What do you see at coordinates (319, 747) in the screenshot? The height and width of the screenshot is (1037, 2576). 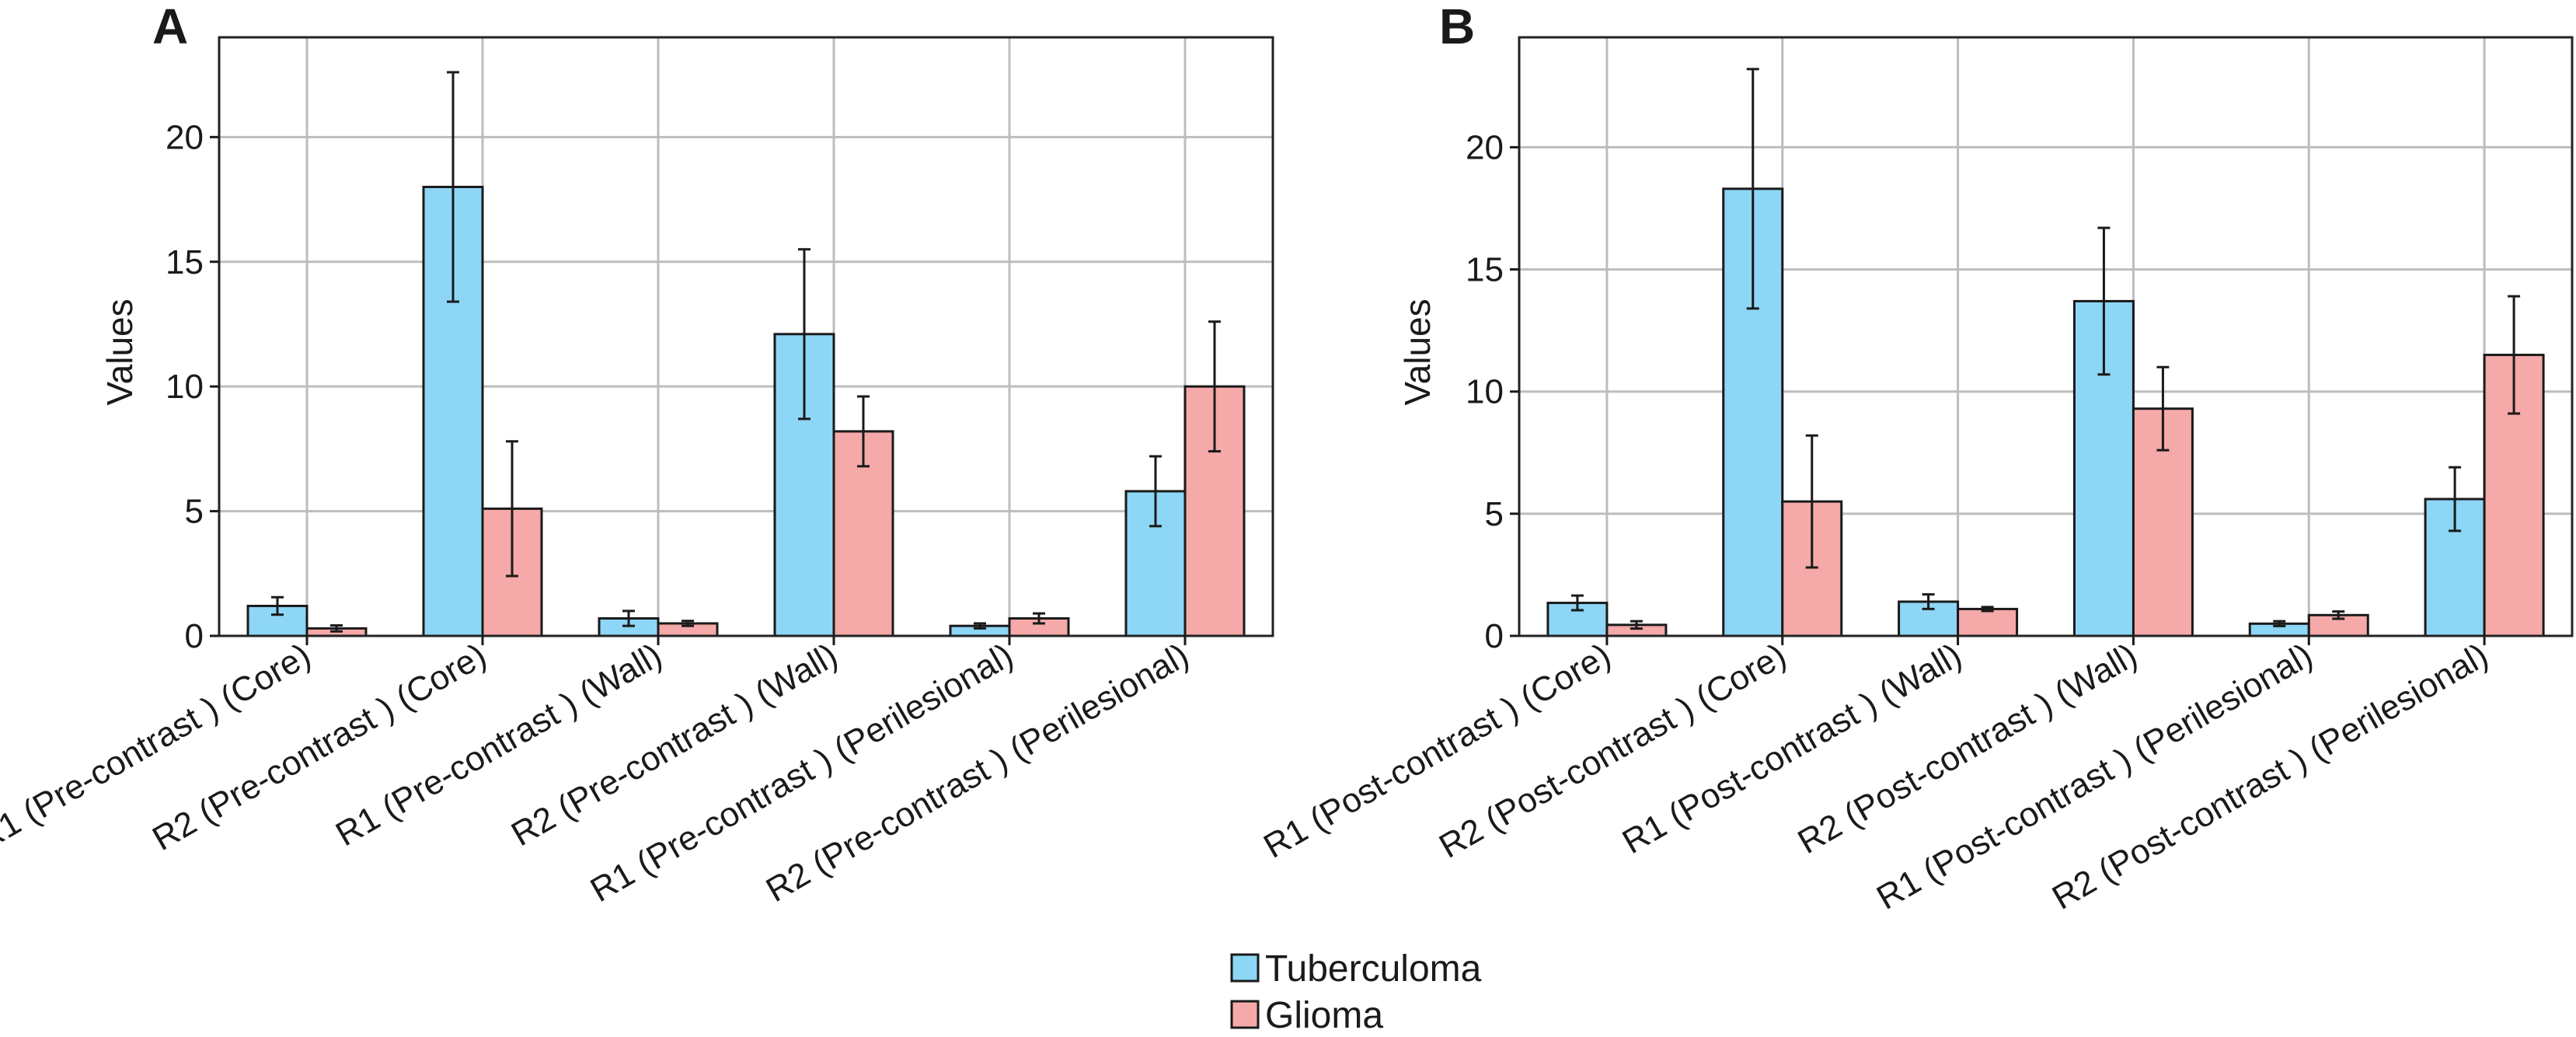 I see `x-tick-label: R2 (Pre-contrast ) (Core)` at bounding box center [319, 747].